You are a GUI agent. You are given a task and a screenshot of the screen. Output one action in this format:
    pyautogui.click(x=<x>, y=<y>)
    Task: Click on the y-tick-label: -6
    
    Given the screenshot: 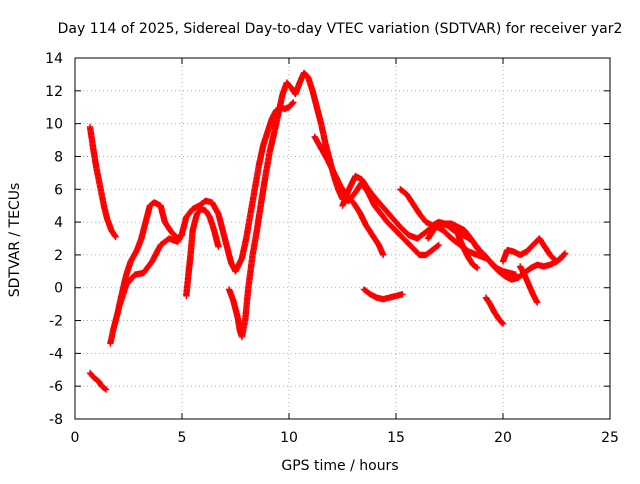 What is the action you would take?
    pyautogui.click(x=56, y=387)
    